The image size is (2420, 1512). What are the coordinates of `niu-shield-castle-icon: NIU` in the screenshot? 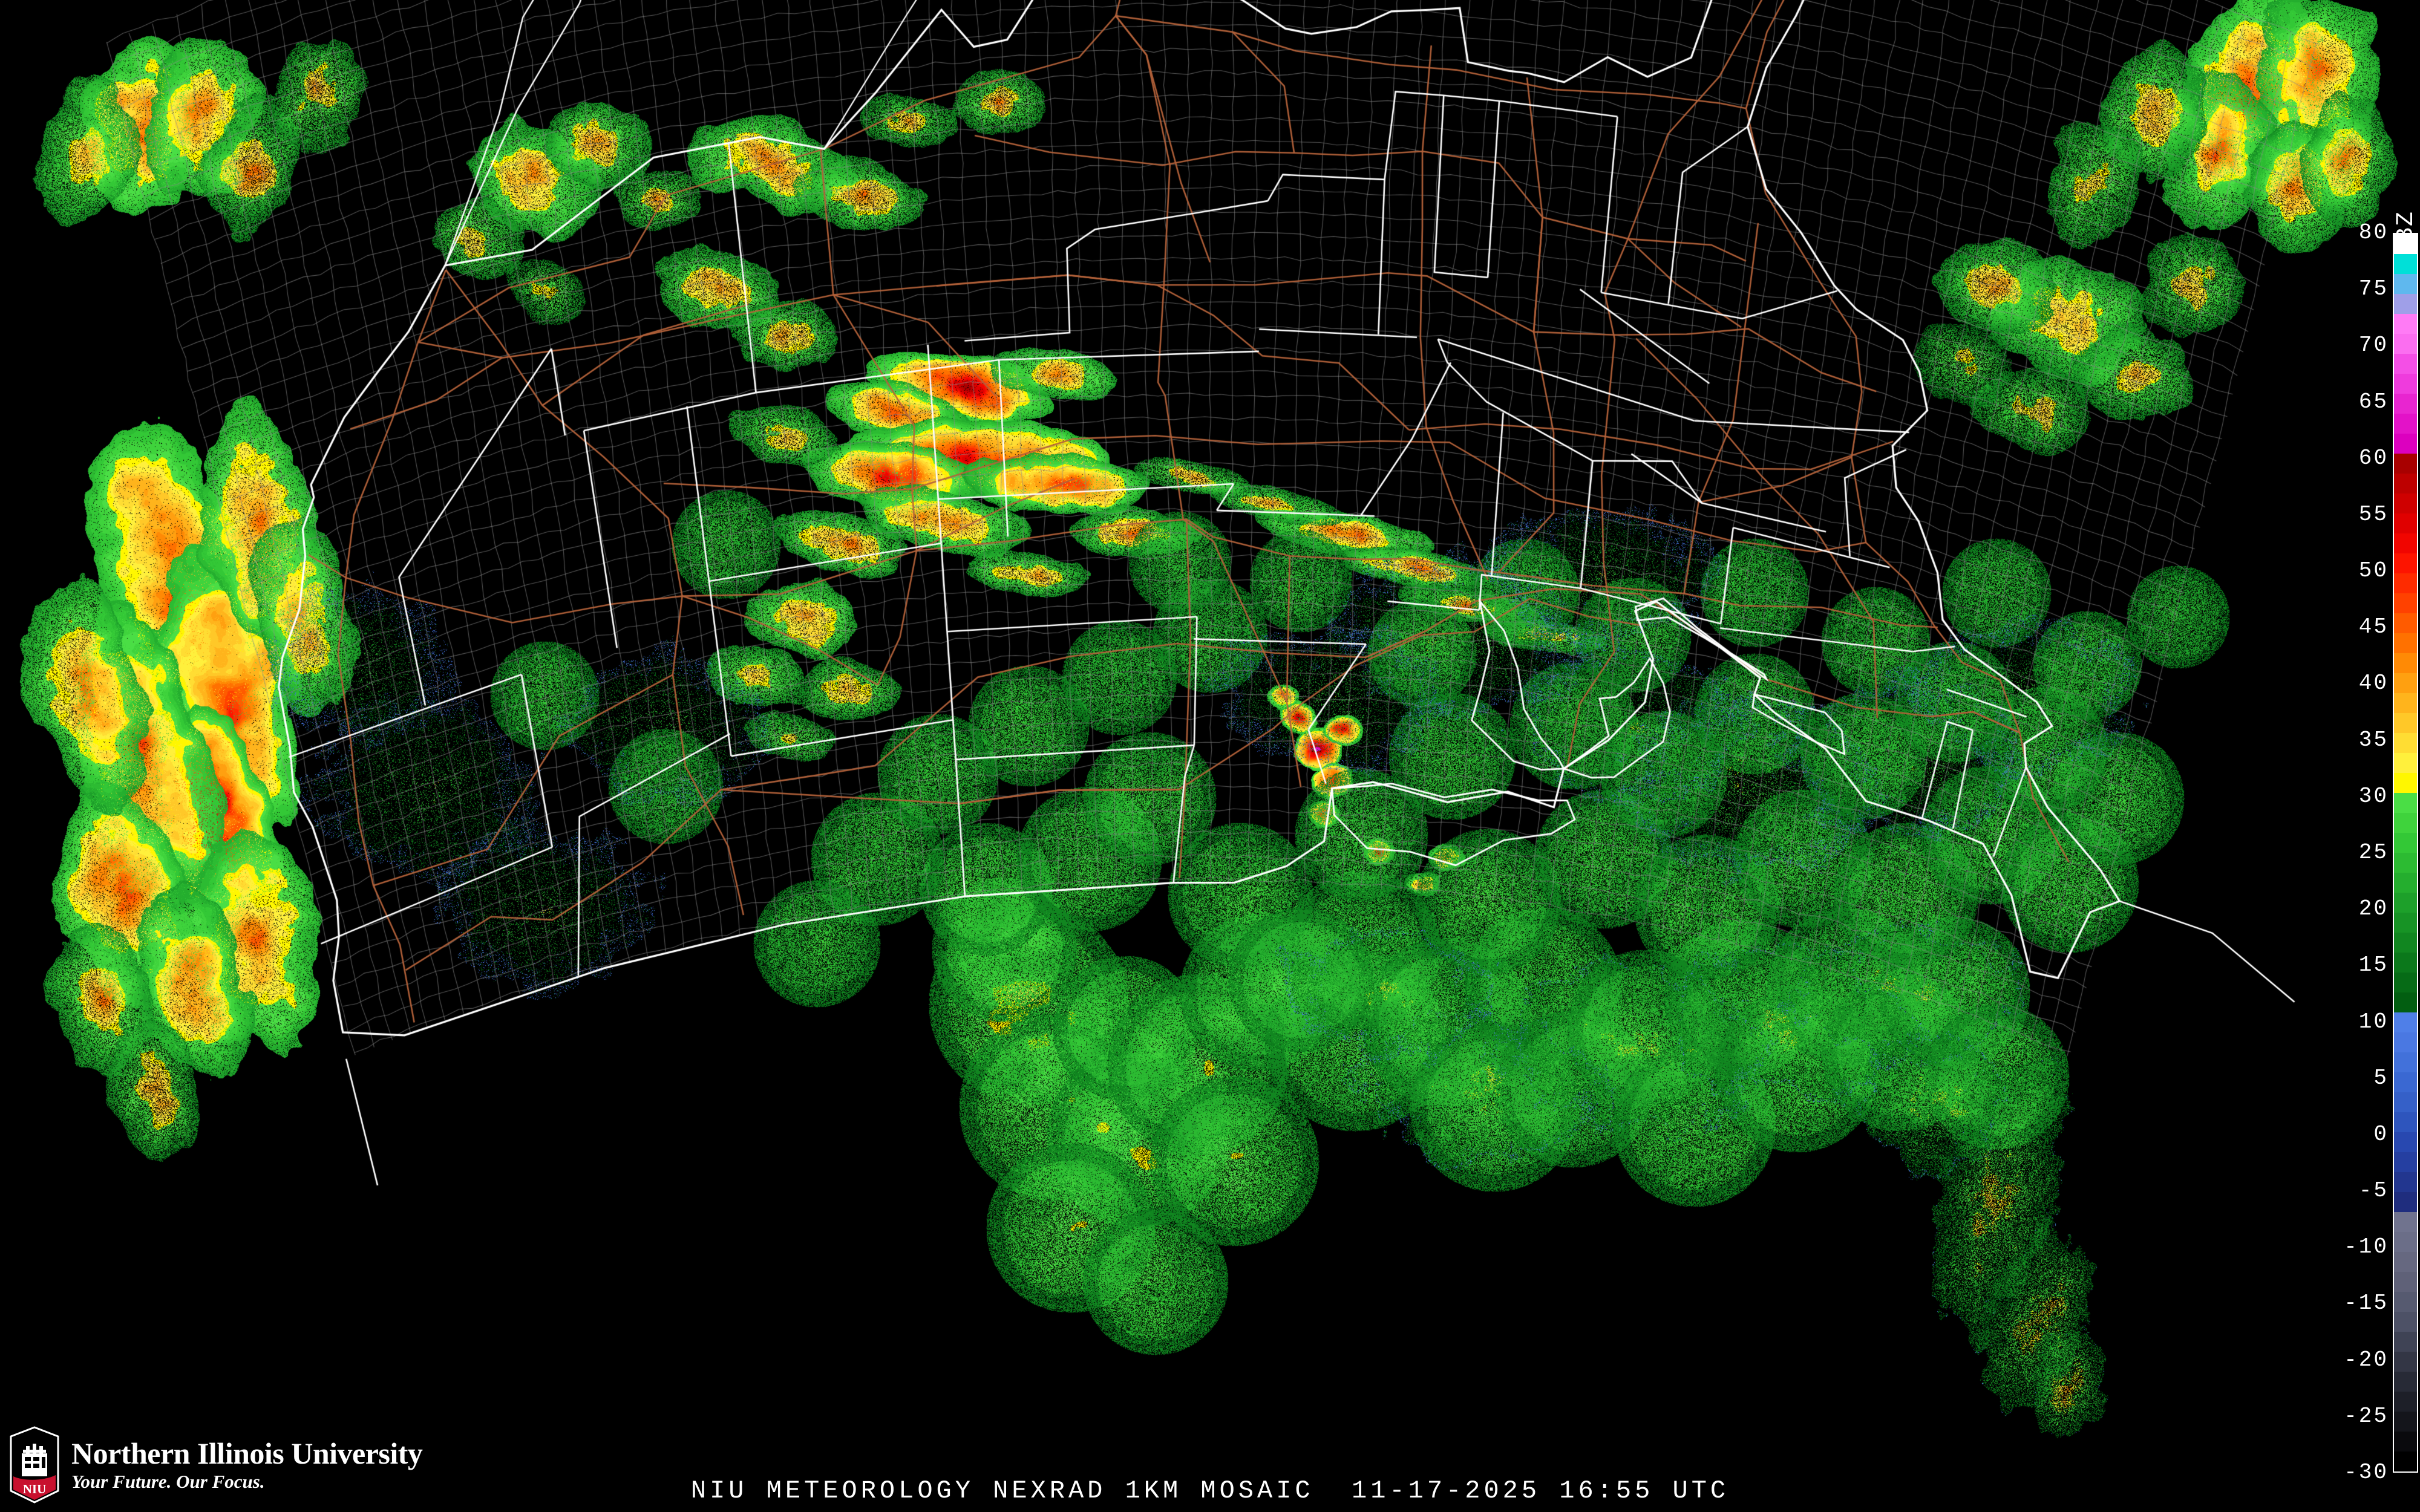 It's located at (34, 1465).